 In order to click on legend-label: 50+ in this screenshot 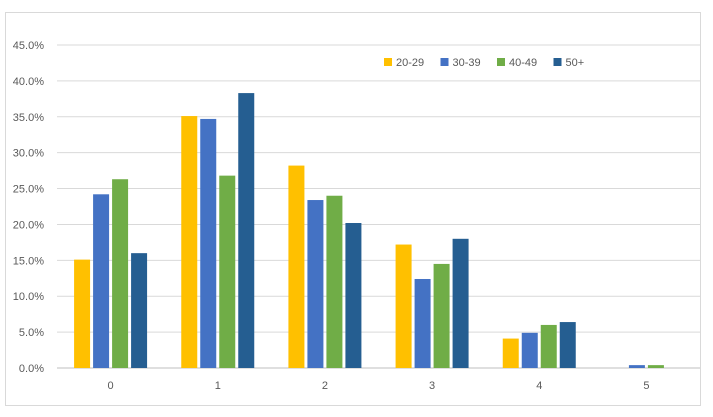, I will do `click(575, 63)`.